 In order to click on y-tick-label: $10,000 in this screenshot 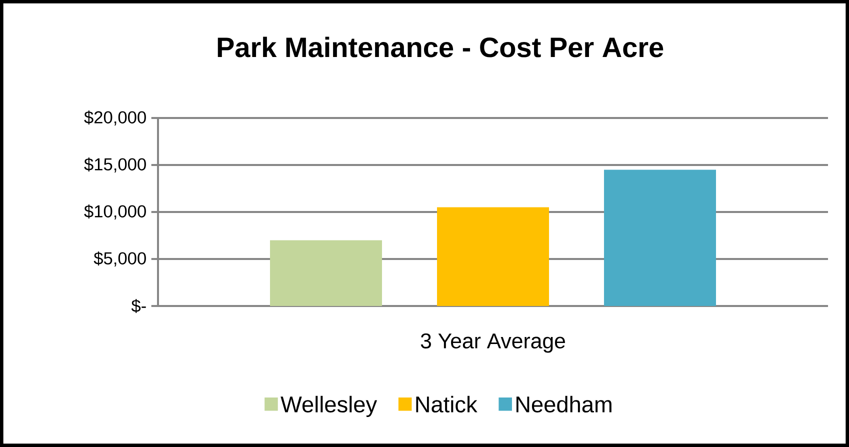, I will do `click(115, 212)`.